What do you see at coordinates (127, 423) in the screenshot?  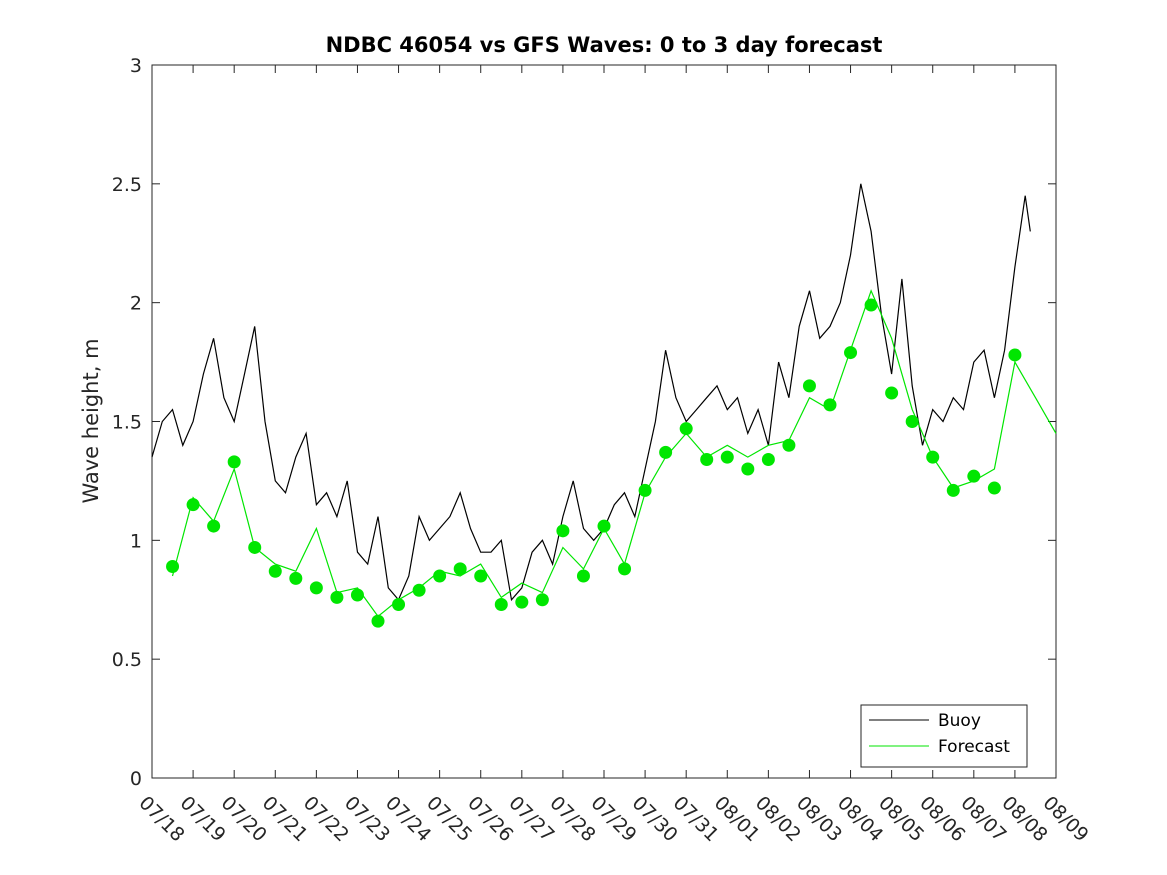 I see `y-tick-label: 1.5` at bounding box center [127, 423].